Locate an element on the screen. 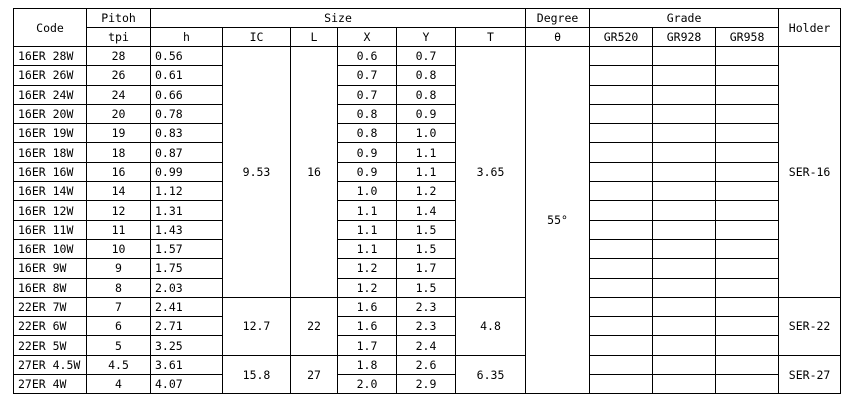 This screenshot has height=405, width=848. y-cell: 0.9 is located at coordinates (426, 114).